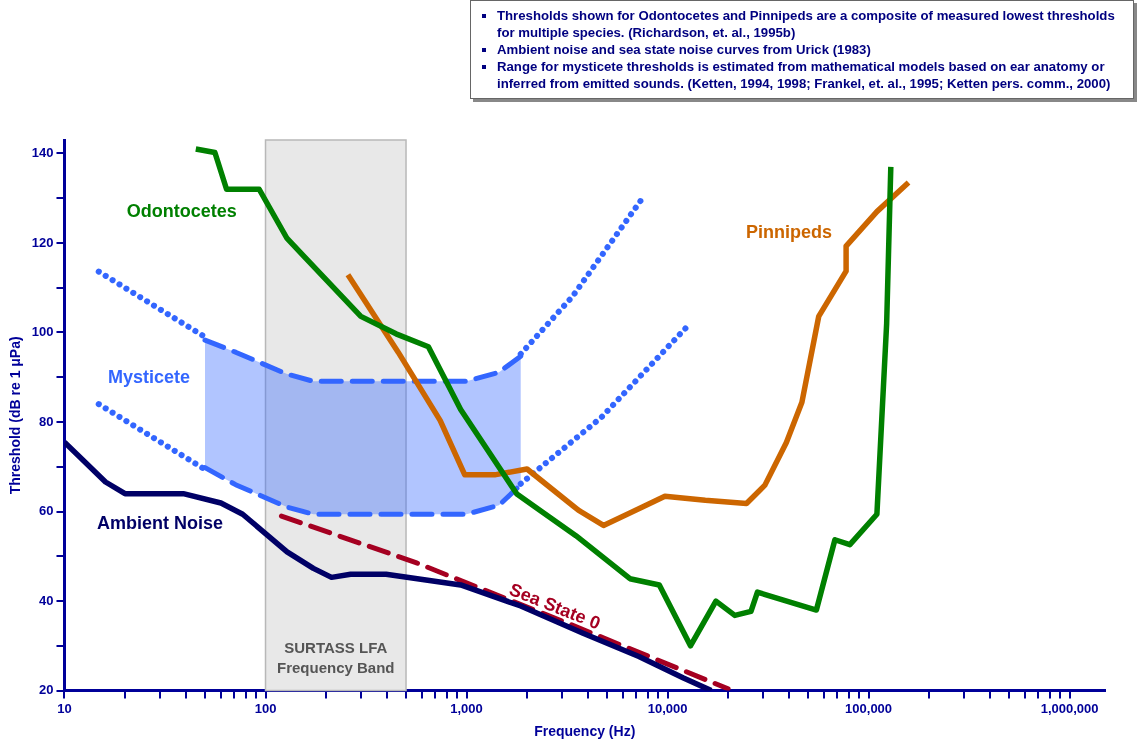  I want to click on y-tick-label: 80, so click(46, 421).